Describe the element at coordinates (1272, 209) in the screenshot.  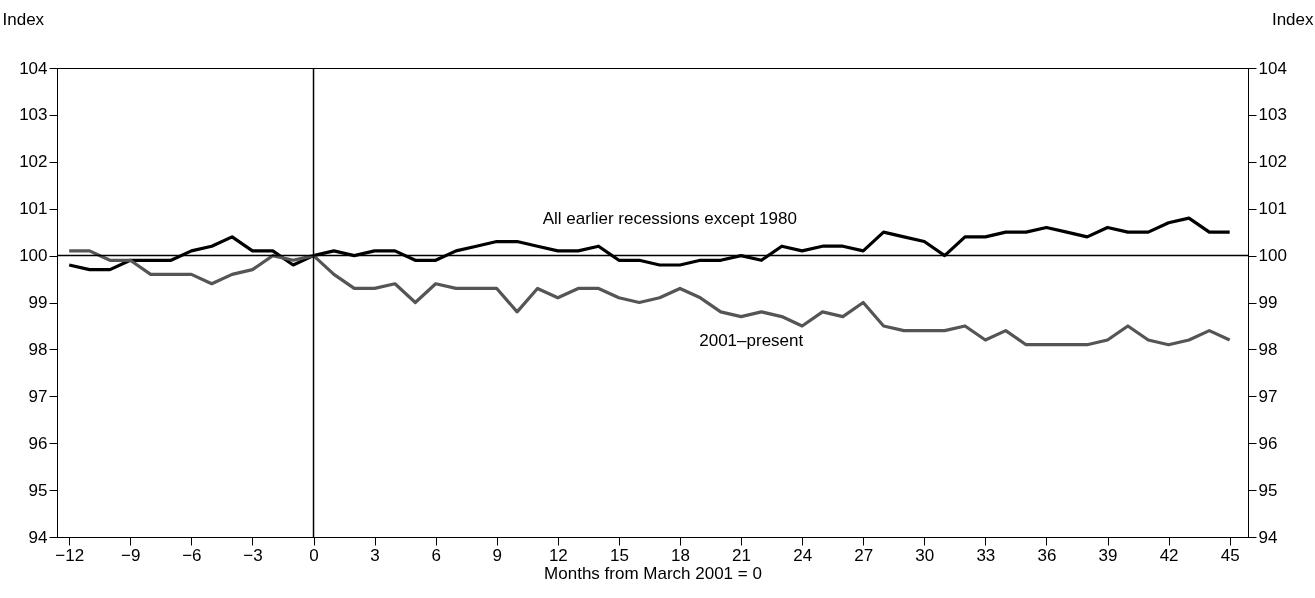
I see `y2-tick-label: 101` at that location.